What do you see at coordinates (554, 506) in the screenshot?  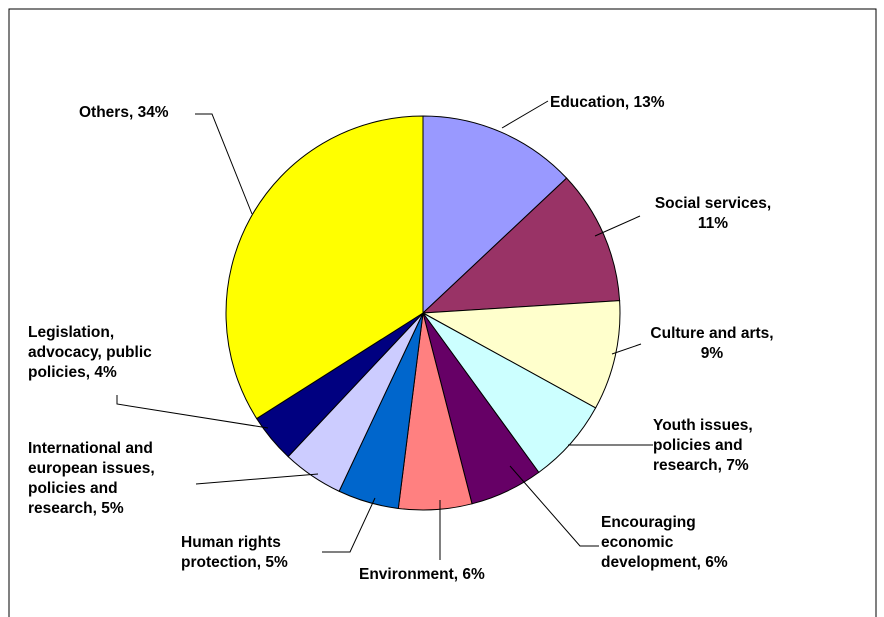 I see `leader-line-encouraging-economic-development` at bounding box center [554, 506].